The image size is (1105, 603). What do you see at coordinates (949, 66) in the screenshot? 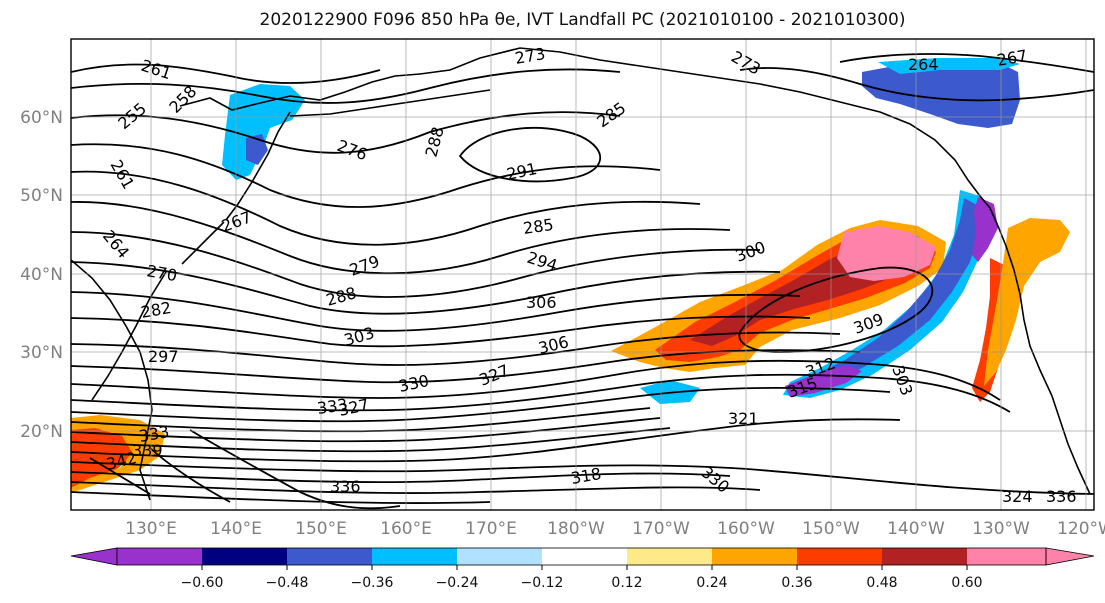
I see `alaska-light-negative-anomaly-region` at bounding box center [949, 66].